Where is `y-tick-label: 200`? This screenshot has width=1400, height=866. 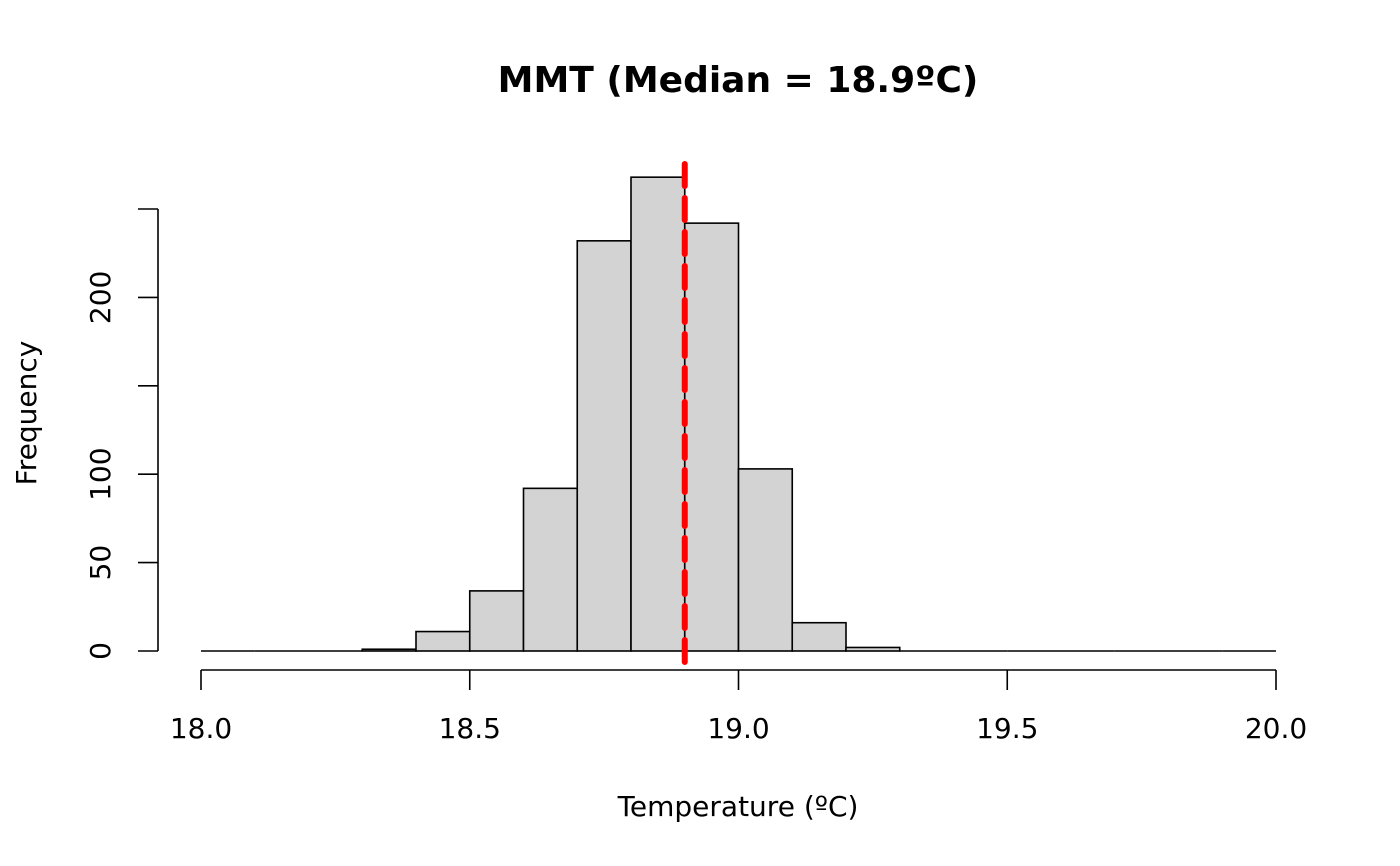 y-tick-label: 200 is located at coordinates (100, 297).